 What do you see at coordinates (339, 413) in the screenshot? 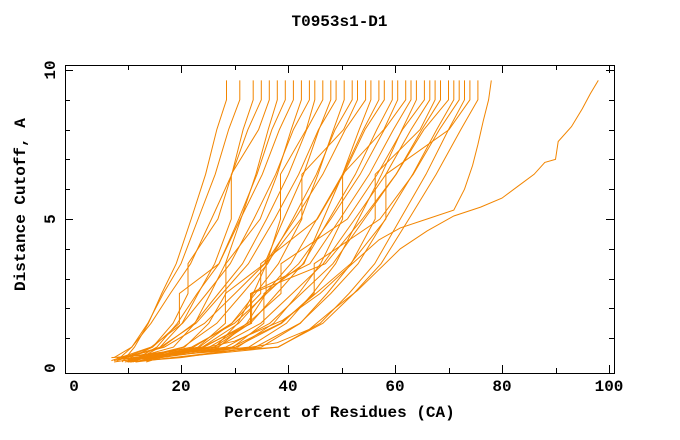
I see `x-axis-title: Percent of Residues (CA)` at bounding box center [339, 413].